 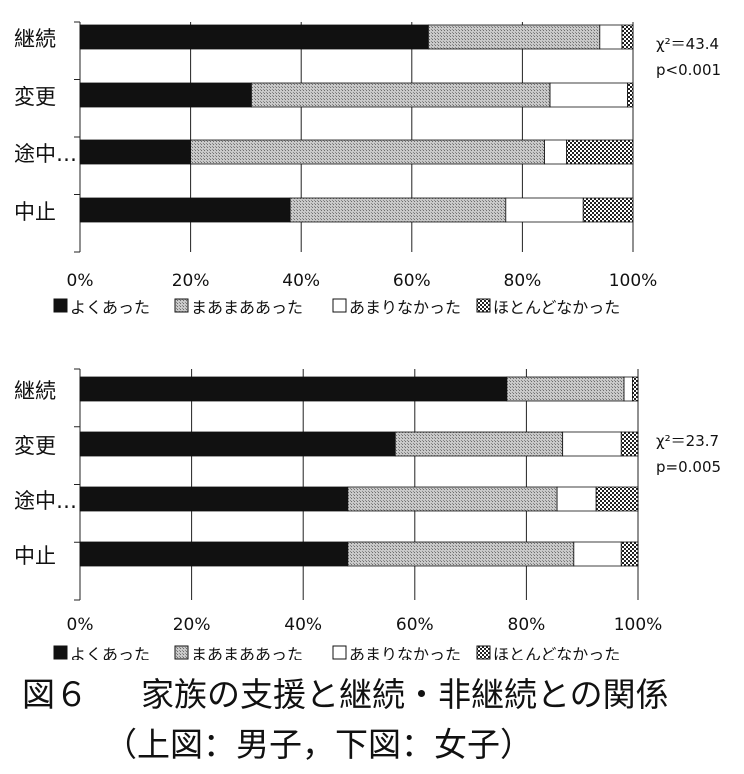 I want to click on figure-title: 家族の支援と継続・非継続との関係, so click(x=405, y=694).